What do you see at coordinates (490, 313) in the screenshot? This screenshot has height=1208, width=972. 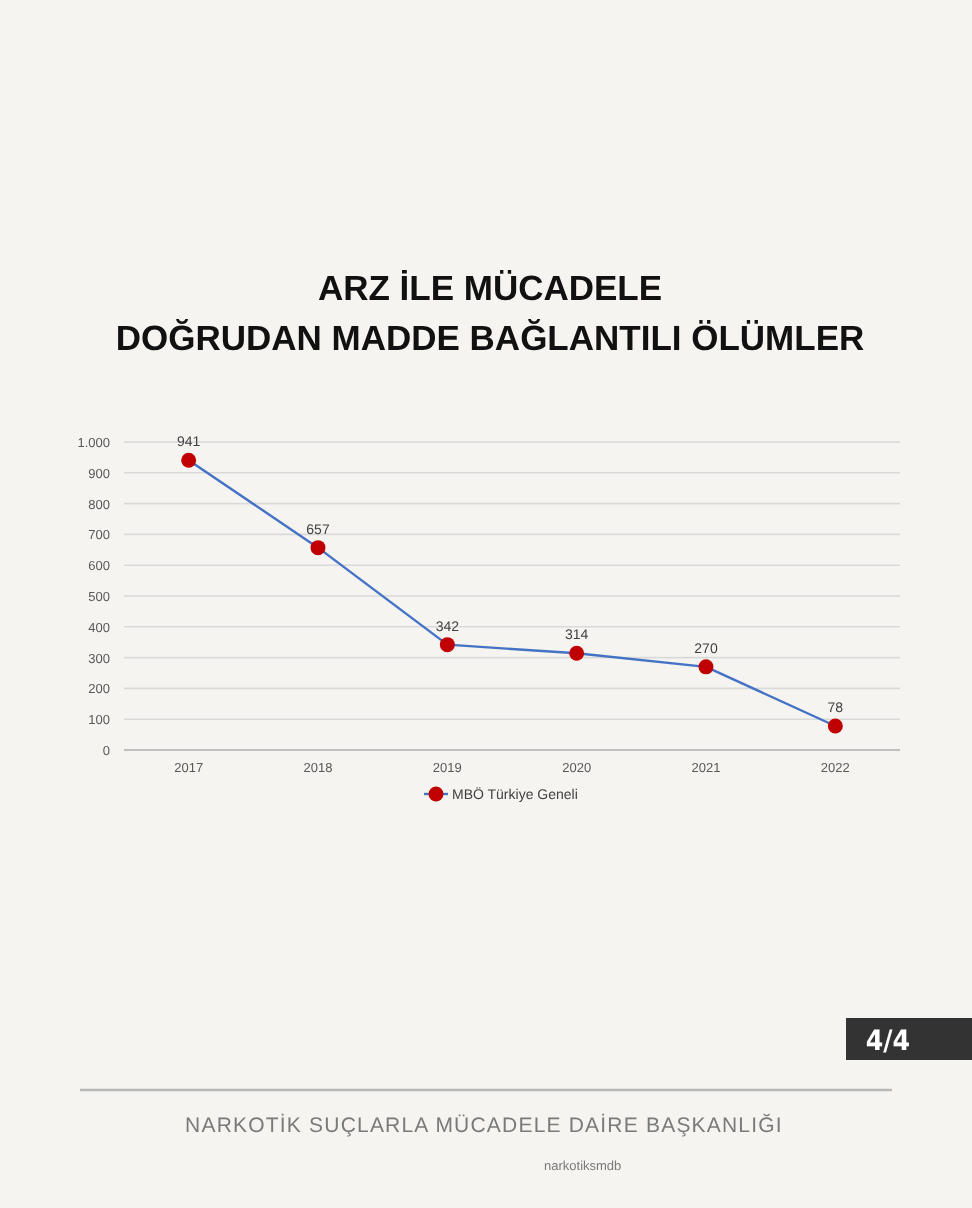 I see `chart-title: ARZ İLE MÜCADELE DOĞRUDAN MADDE BAĞLANTILI ÖLÜMLER` at bounding box center [490, 313].